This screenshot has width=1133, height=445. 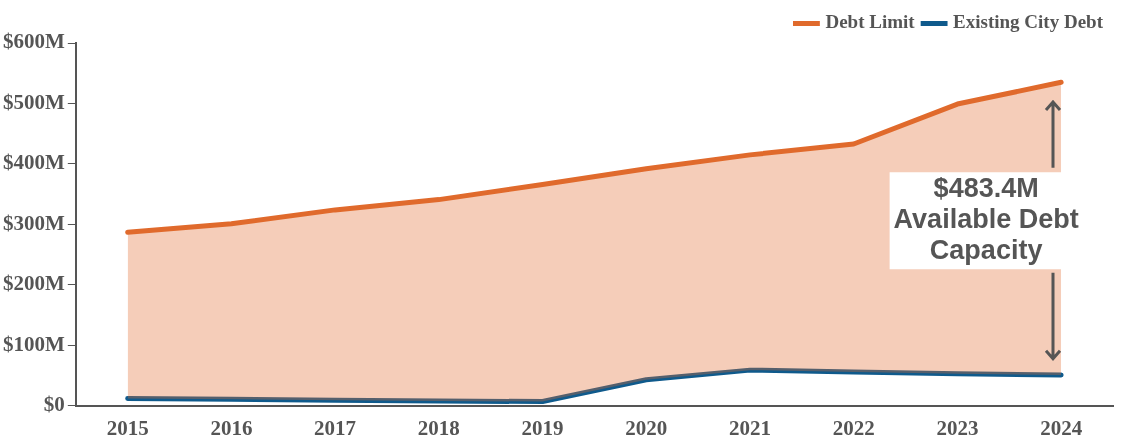 What do you see at coordinates (542, 427) in the screenshot?
I see `x-tick-label: 2019` at bounding box center [542, 427].